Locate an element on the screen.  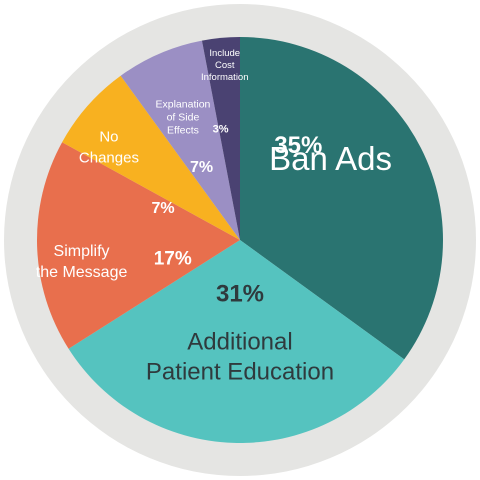
slice-category-label-line: Patient Education is located at coordinates (240, 371).